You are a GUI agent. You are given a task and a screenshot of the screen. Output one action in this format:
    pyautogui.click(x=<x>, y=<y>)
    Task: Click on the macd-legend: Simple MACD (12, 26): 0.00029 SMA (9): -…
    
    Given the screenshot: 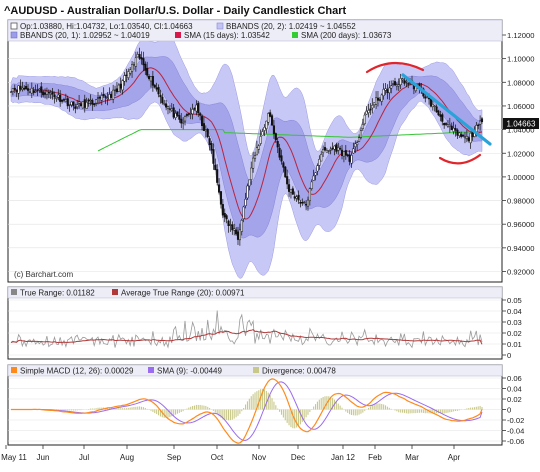 What is the action you would take?
    pyautogui.click(x=255, y=370)
    